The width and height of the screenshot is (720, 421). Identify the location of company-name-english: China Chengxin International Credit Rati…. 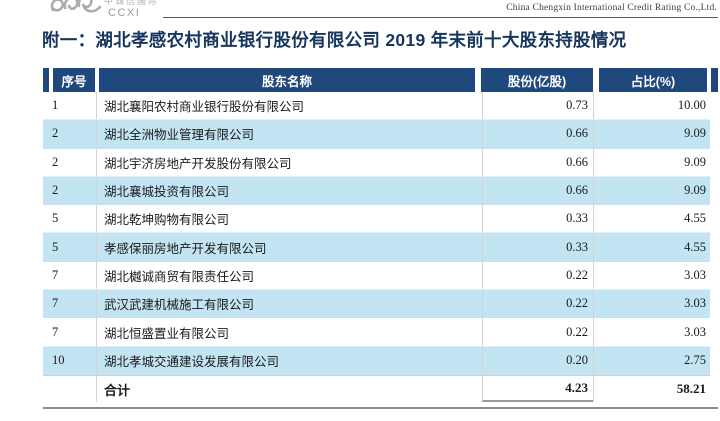
(611, 8).